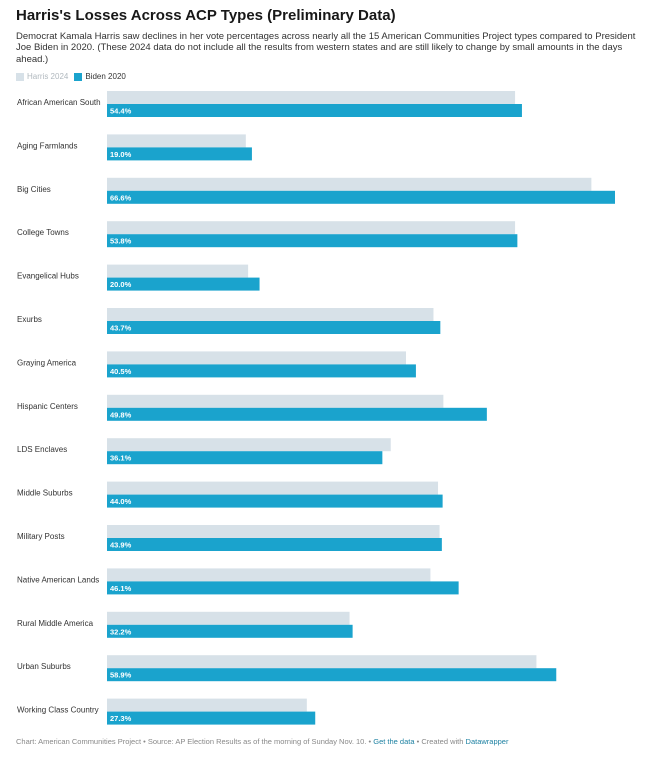 This screenshot has height=765, width=649. Describe the element at coordinates (59, 102) in the screenshot. I see `category-label: African American South` at that location.